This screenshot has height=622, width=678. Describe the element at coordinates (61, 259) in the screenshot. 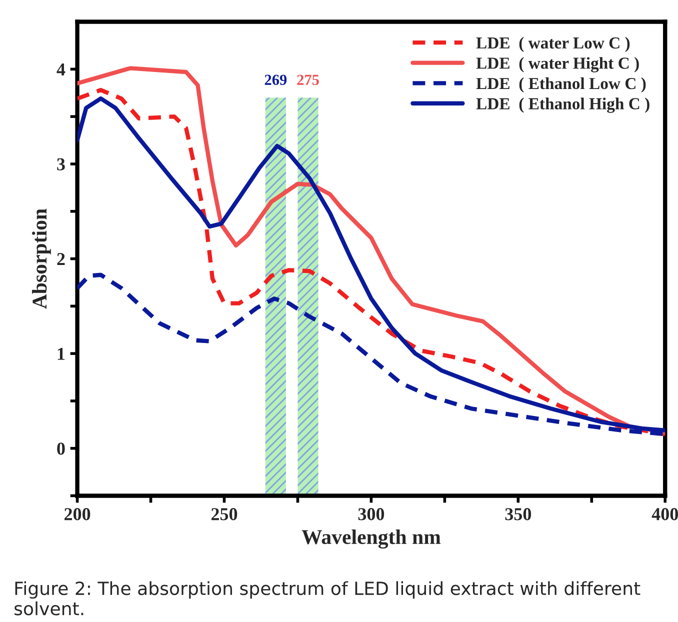

I see `y-tick-label: 2` at that location.